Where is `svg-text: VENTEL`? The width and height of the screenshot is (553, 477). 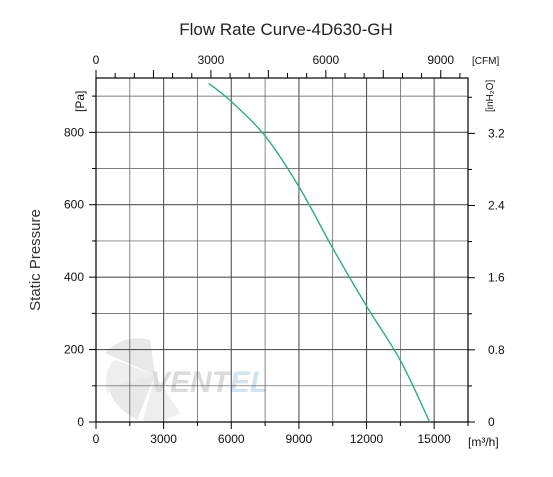 svg-text: VENTEL is located at coordinates (209, 382).